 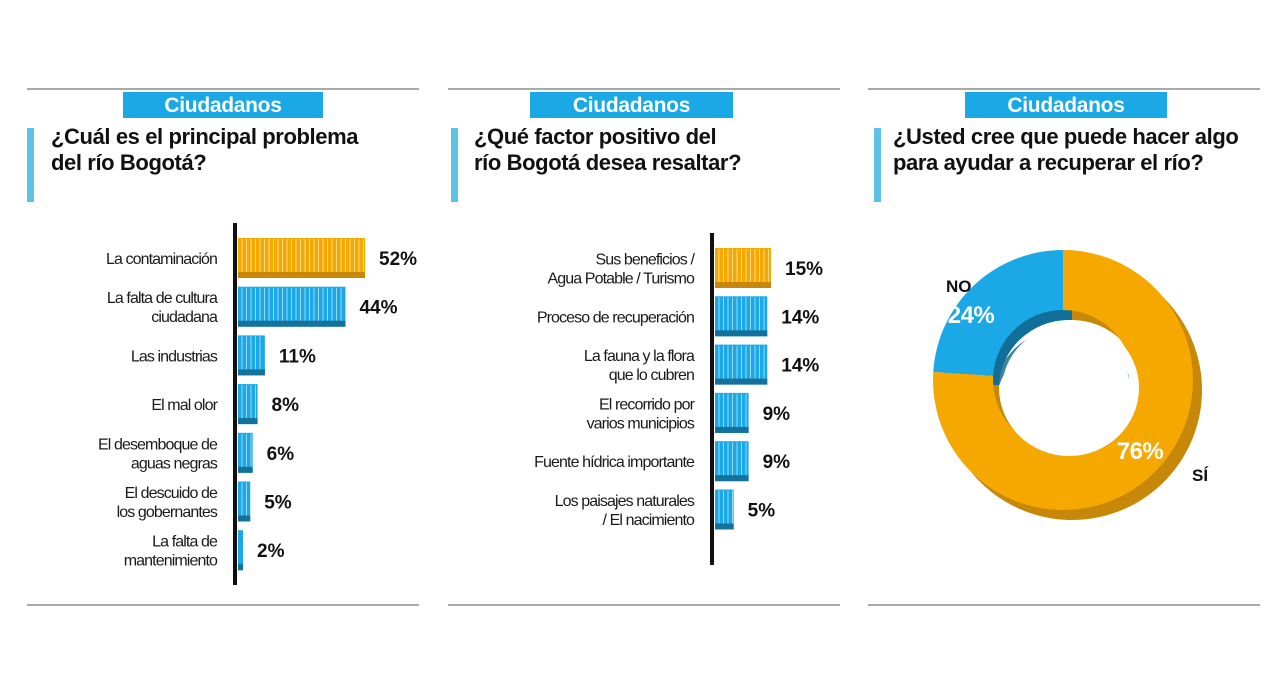 I want to click on category-label: Las industrias, so click(x=174, y=356).